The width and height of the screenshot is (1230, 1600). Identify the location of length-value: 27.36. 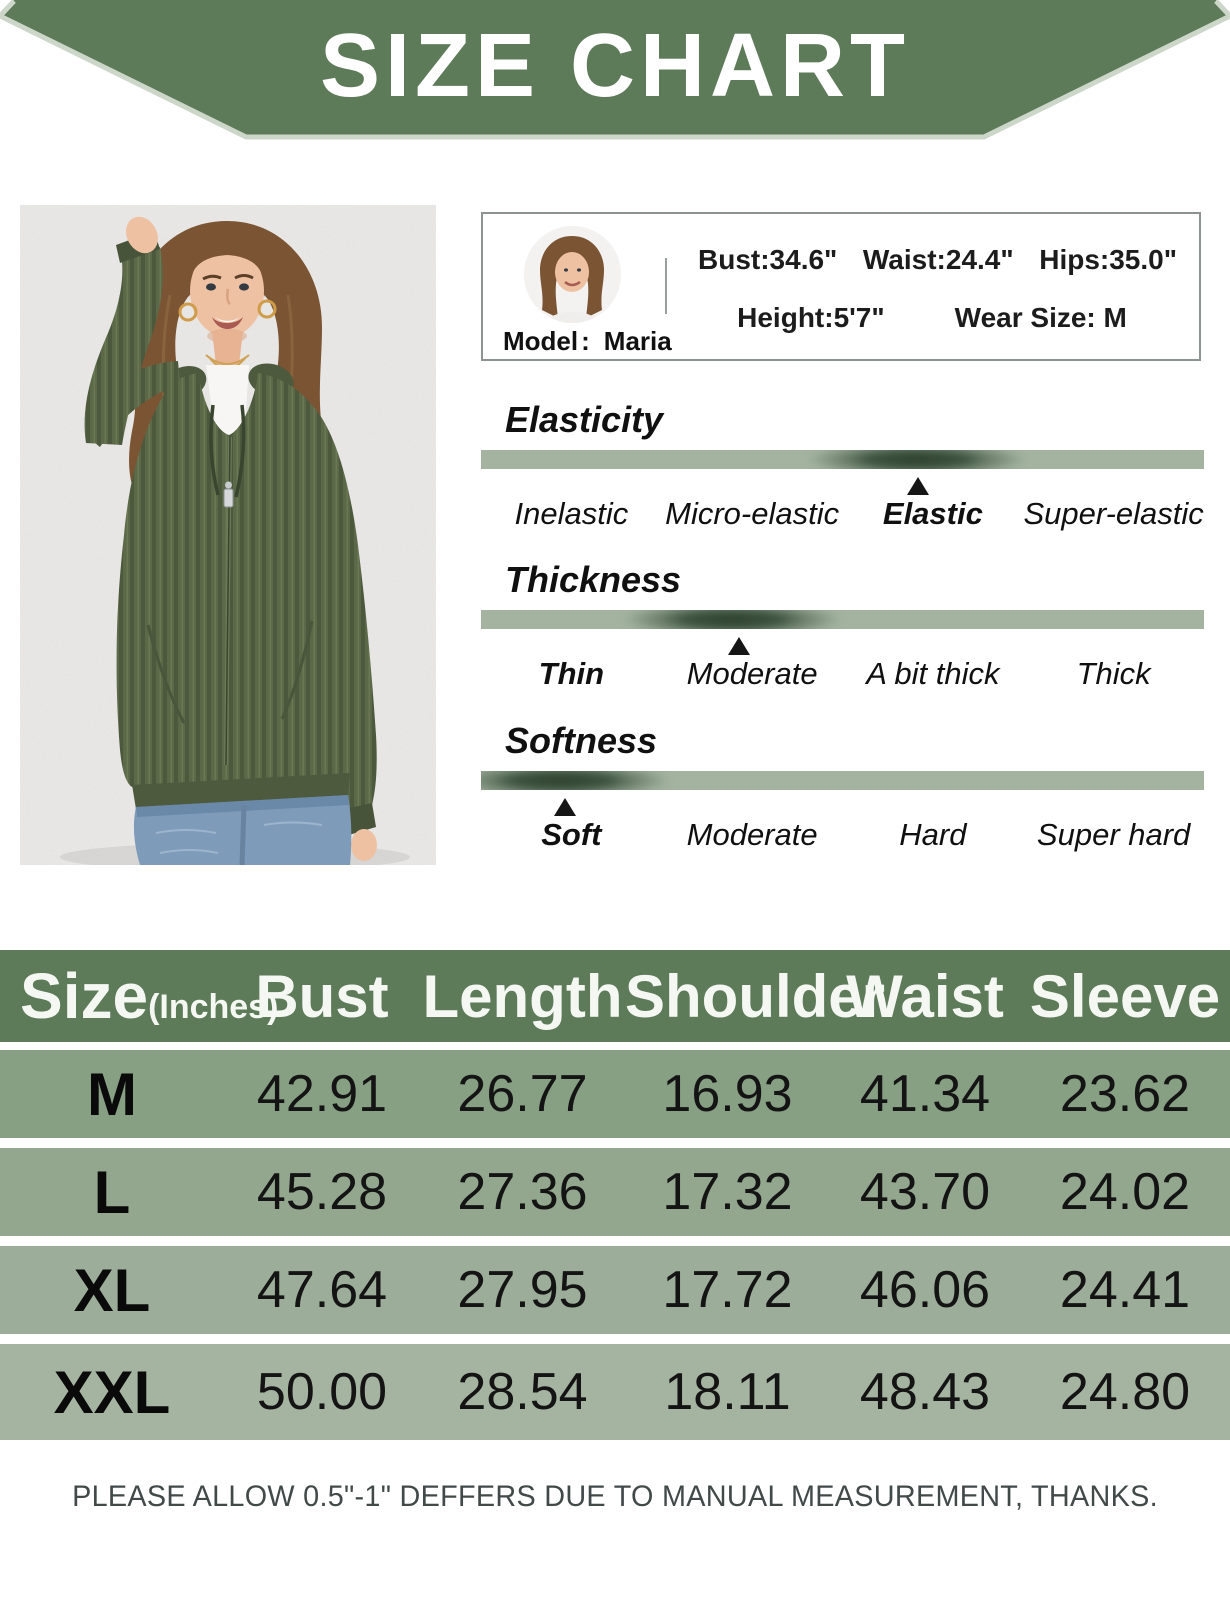
(522, 1192).